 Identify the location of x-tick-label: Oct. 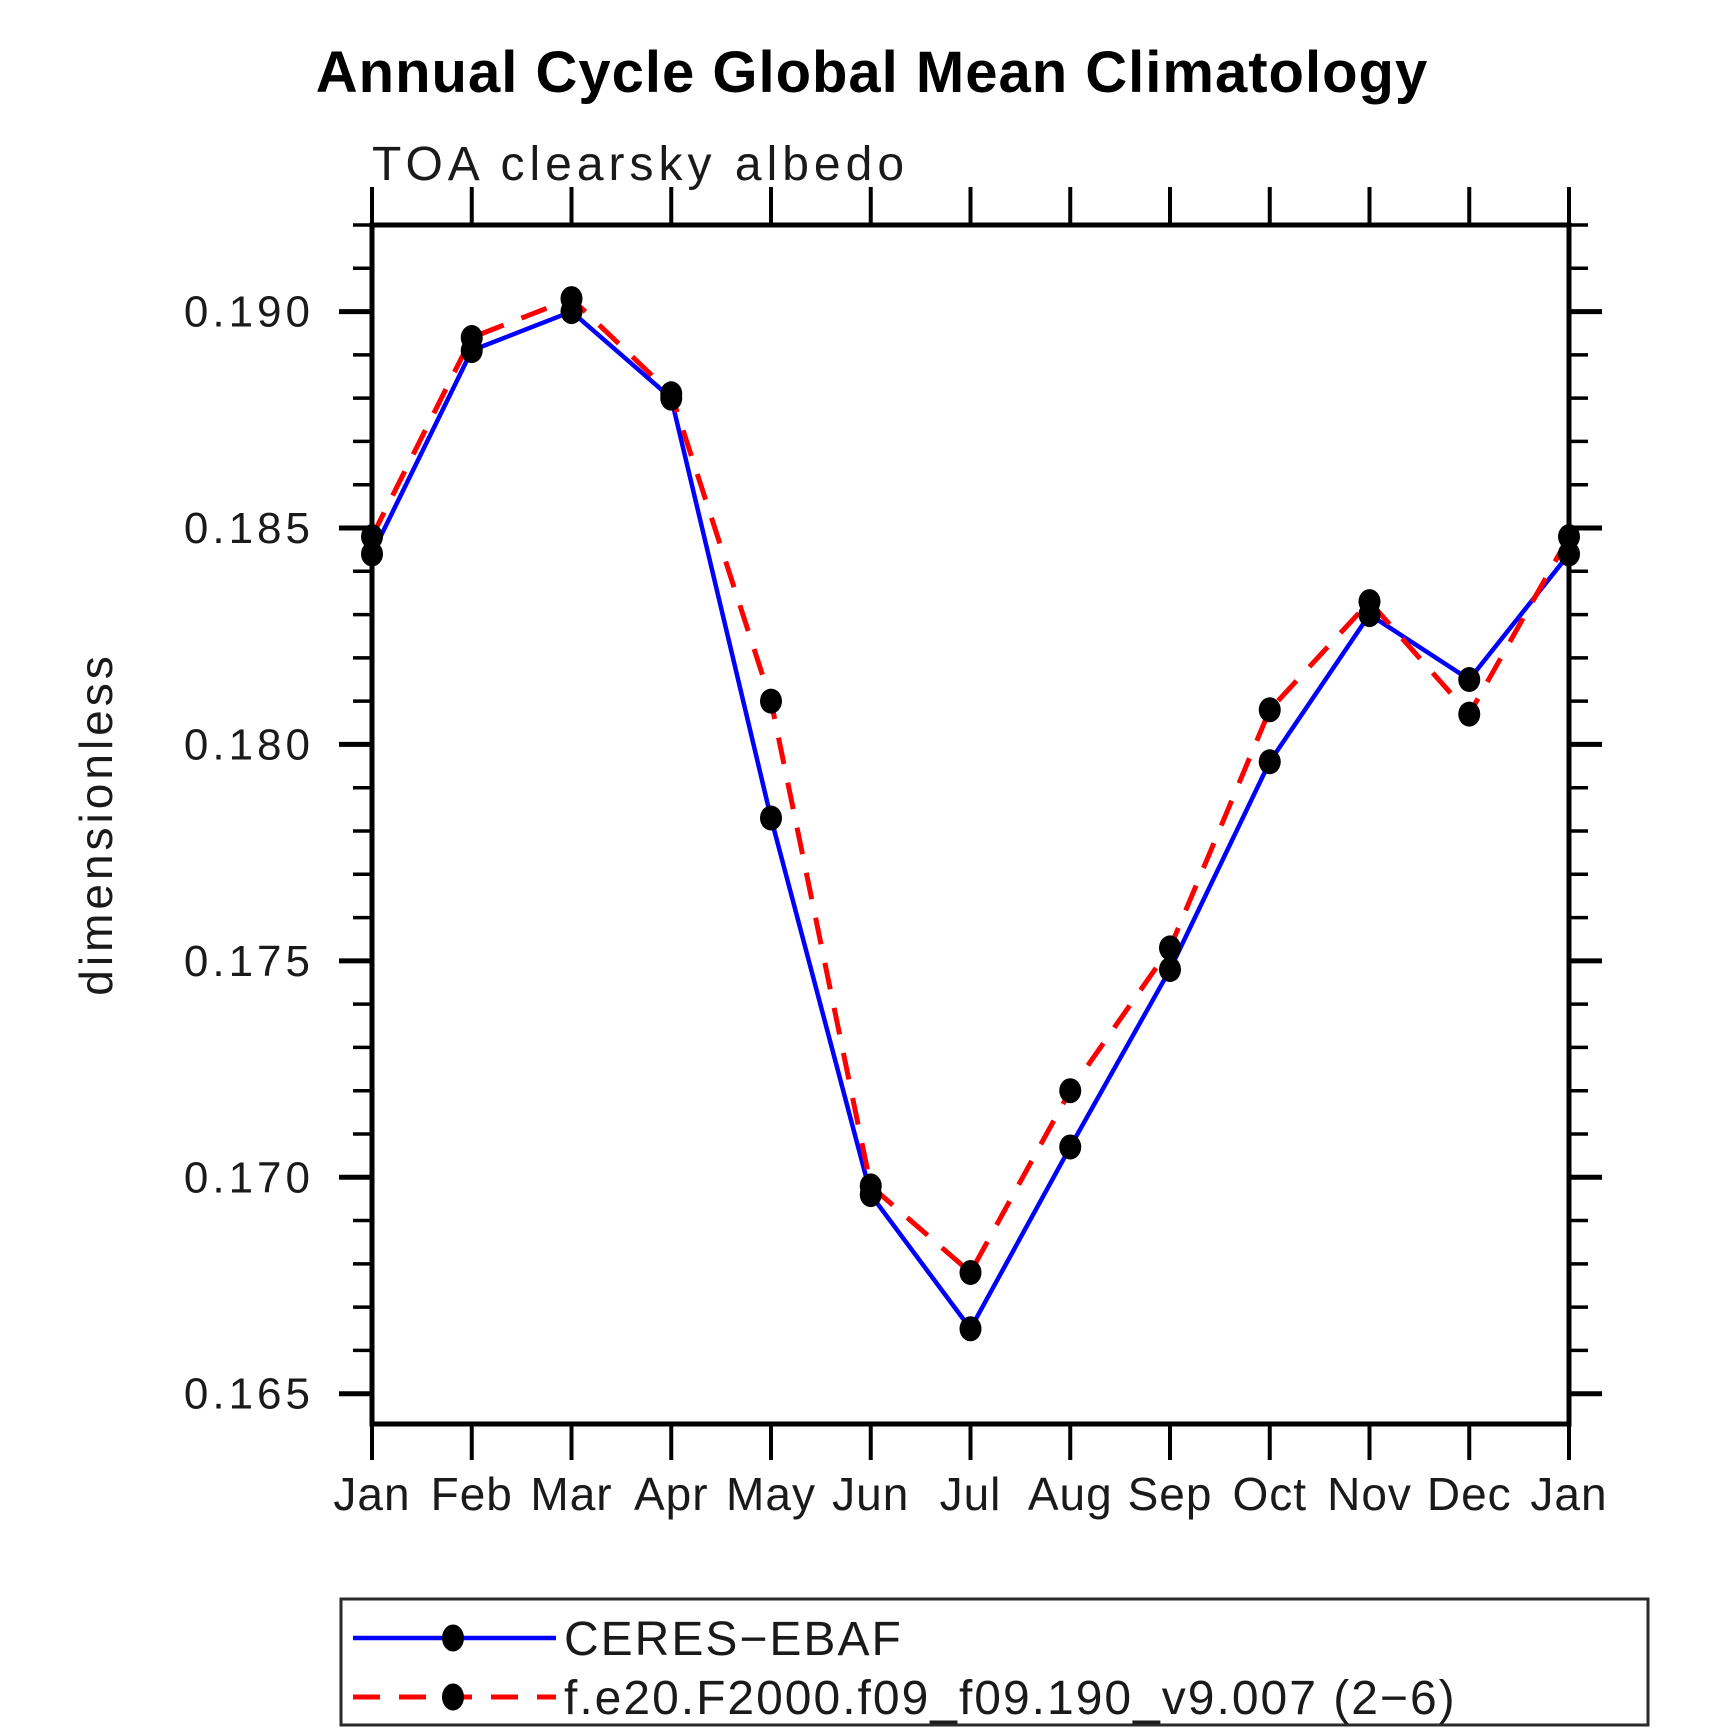
(1269, 1494).